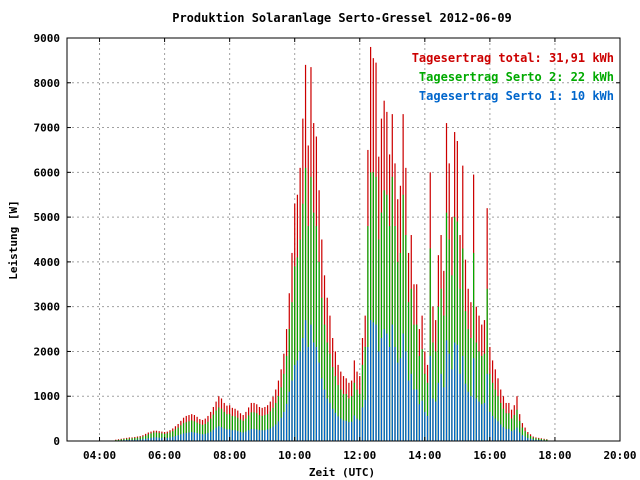  I want to click on legend-entry: Tagesertrag Serto 1: 10 kWh, so click(516, 96).